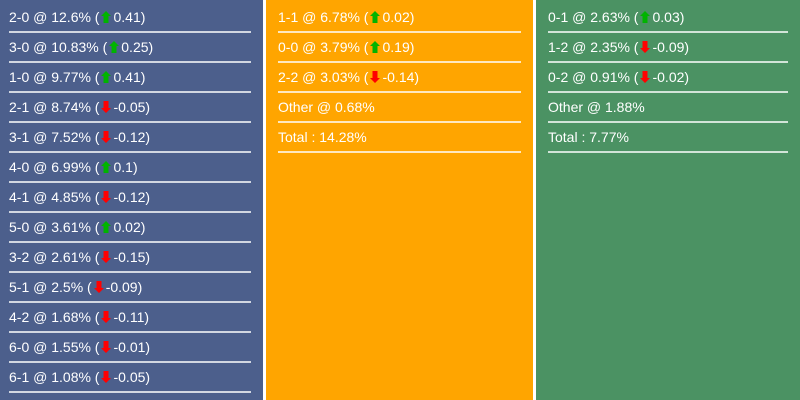 The image size is (800, 400). I want to click on change-value: -0.14, so click(398, 77).